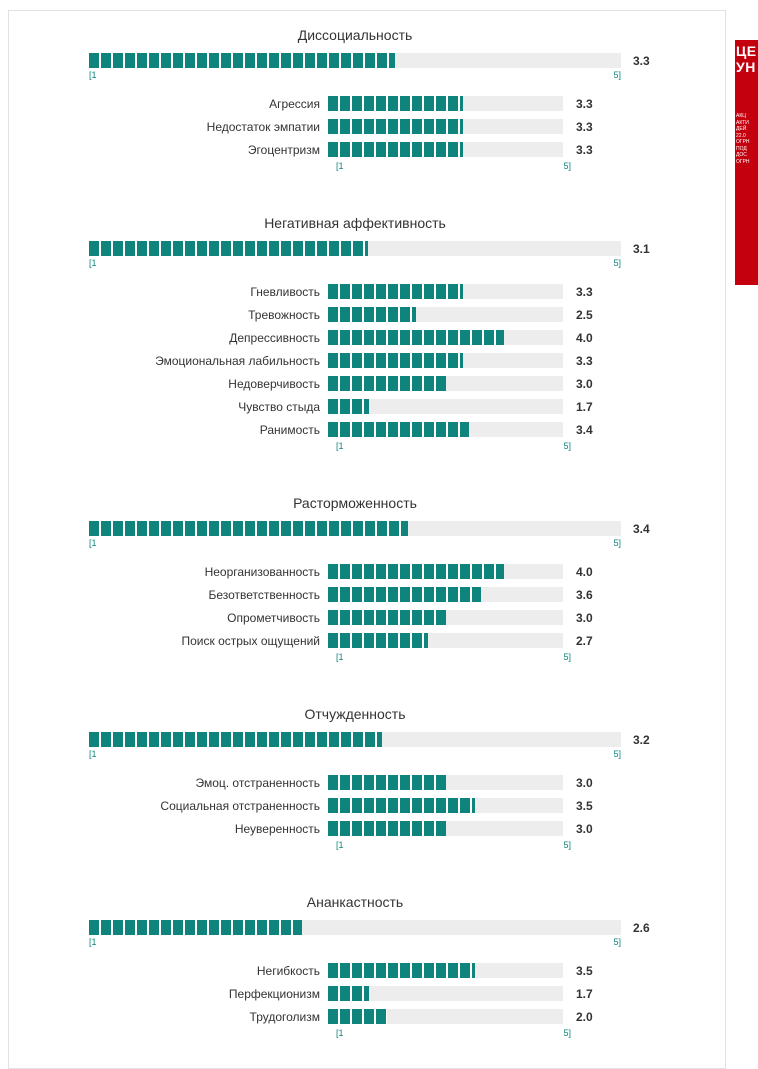 The image size is (758, 1069). Describe the element at coordinates (746, 104) in the screenshot. I see `ad-content: ЦЕ УН АКЦ АКТИ ДЕЙ 22.0 ОГРН ПОД ДОС ОГРН` at that location.